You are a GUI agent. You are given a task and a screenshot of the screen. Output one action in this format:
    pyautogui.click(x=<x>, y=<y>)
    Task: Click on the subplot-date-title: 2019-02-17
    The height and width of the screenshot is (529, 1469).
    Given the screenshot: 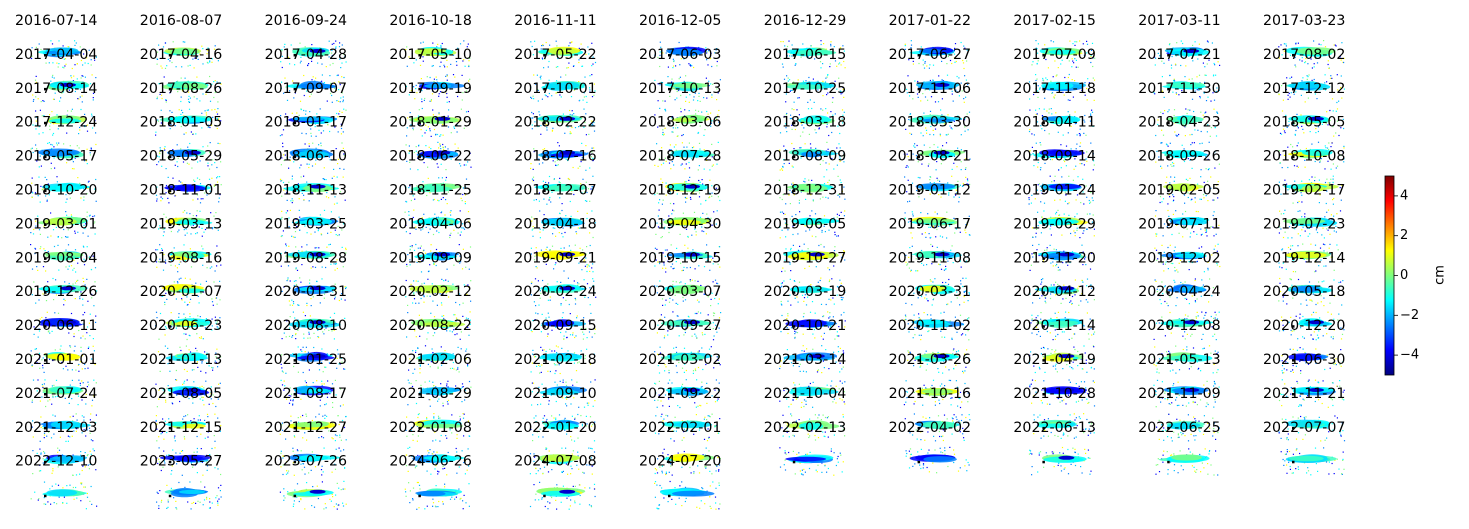 What is the action you would take?
    pyautogui.click(x=1304, y=191)
    